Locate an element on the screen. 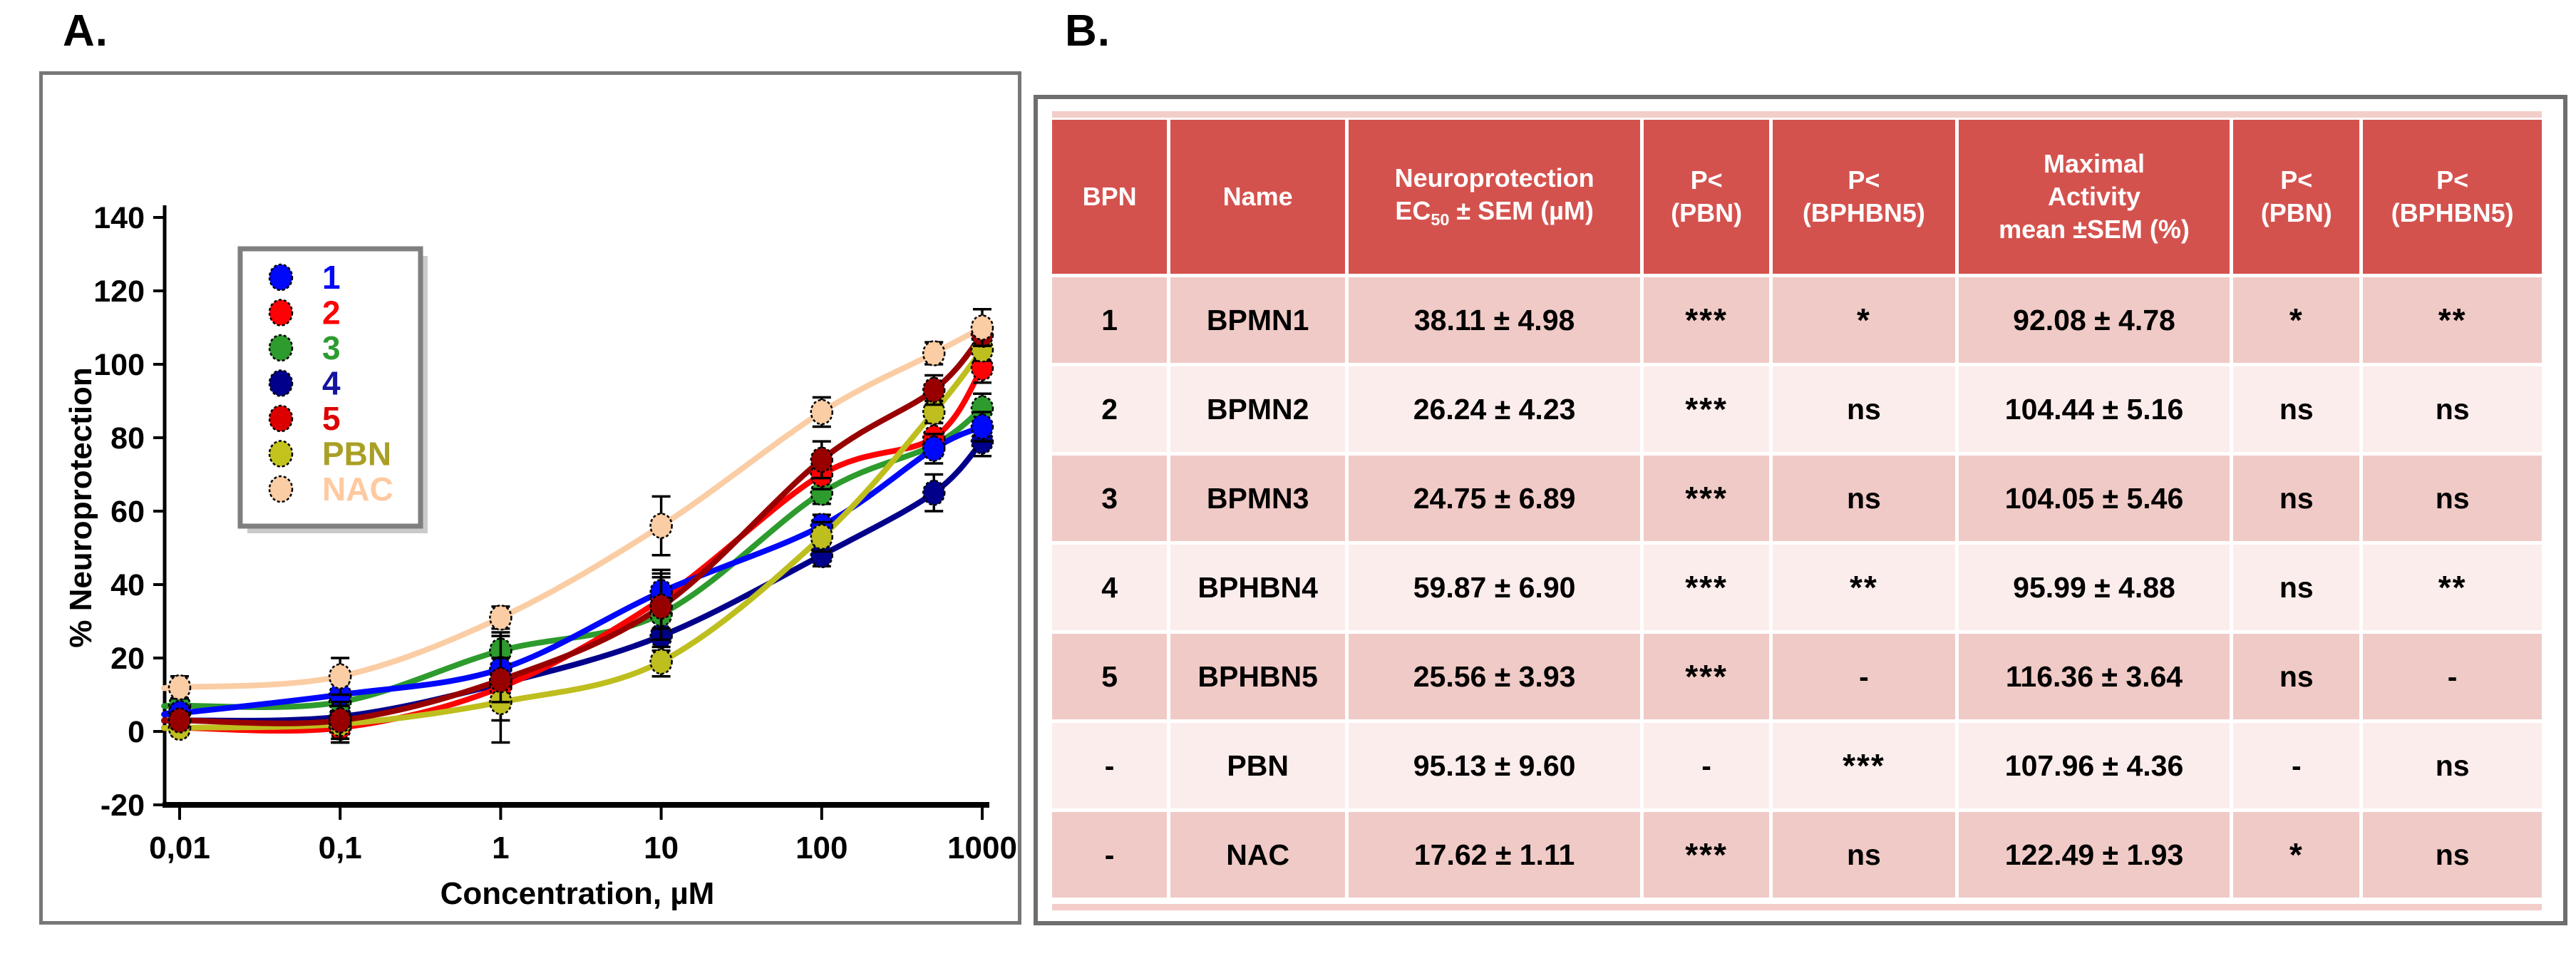 The width and height of the screenshot is (2576, 956). column-header-5: Maximal Activity mean ±SEM (%) is located at coordinates (2094, 197).